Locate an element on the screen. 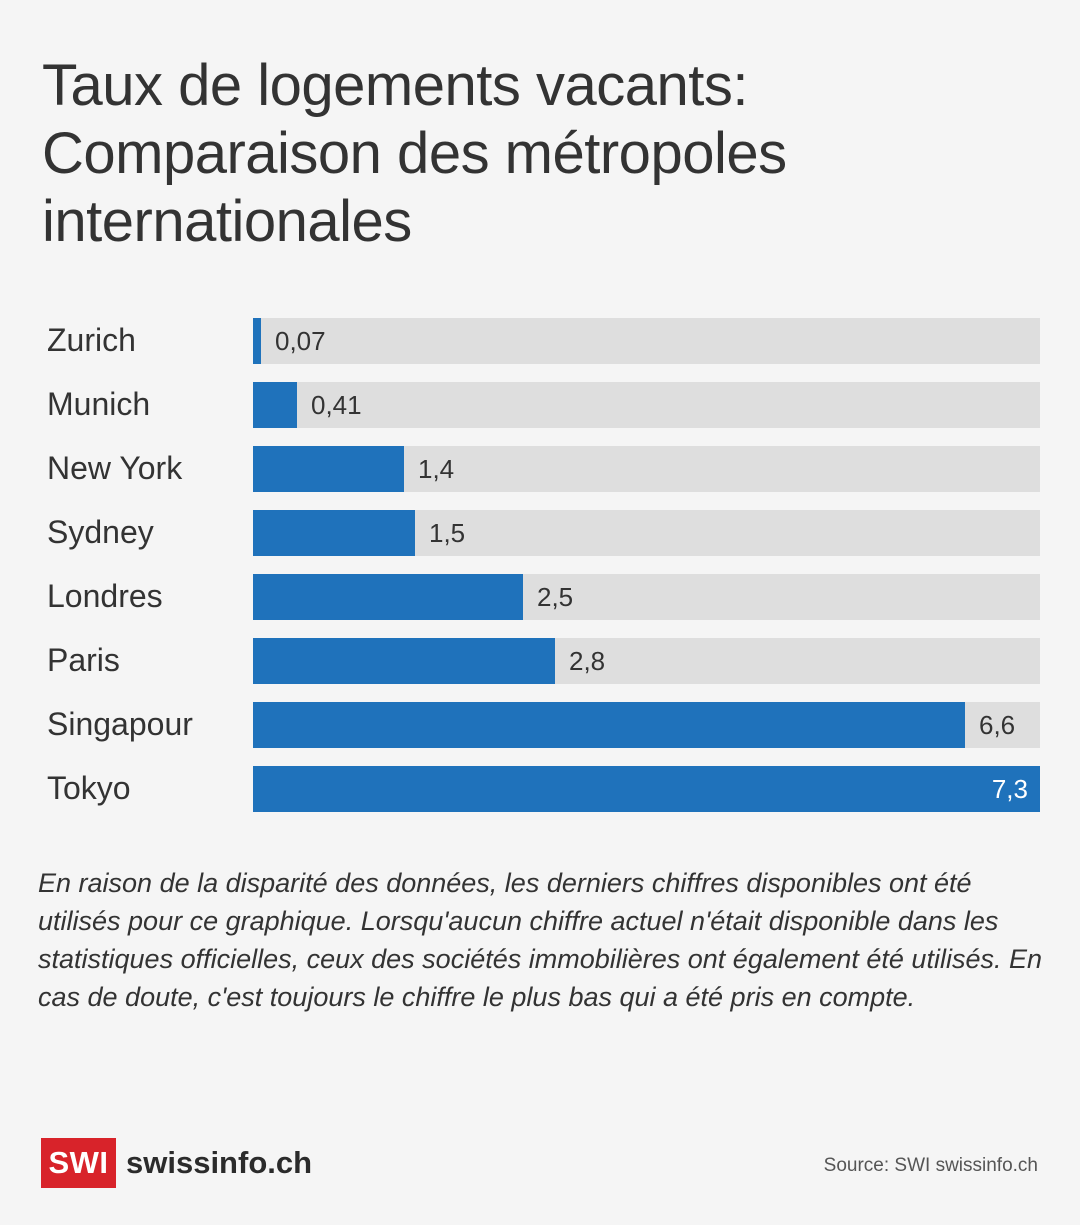  bar-row: Singapour 6,6 is located at coordinates (540, 724).